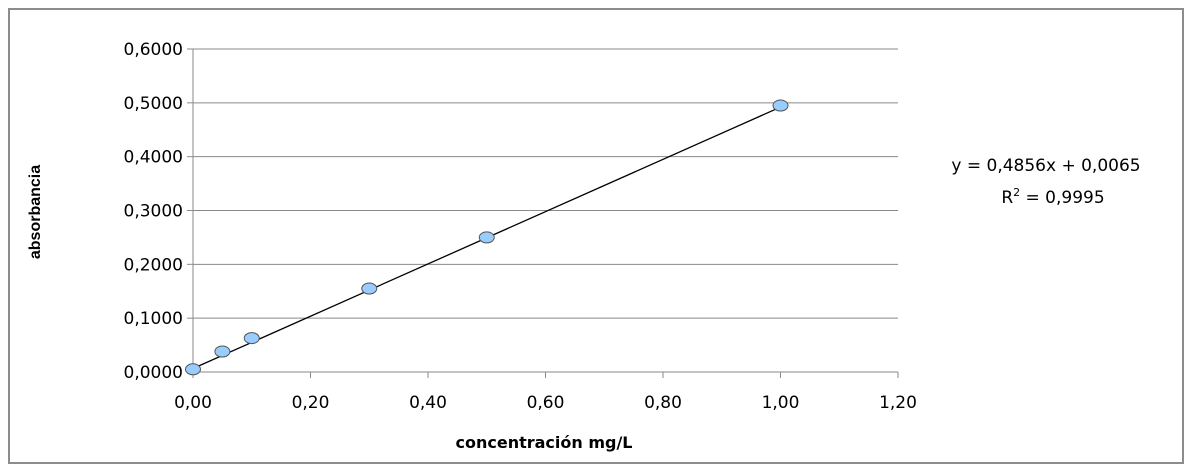 The width and height of the screenshot is (1193, 471). What do you see at coordinates (781, 403) in the screenshot?
I see `x-tick-label: 1,00` at bounding box center [781, 403].